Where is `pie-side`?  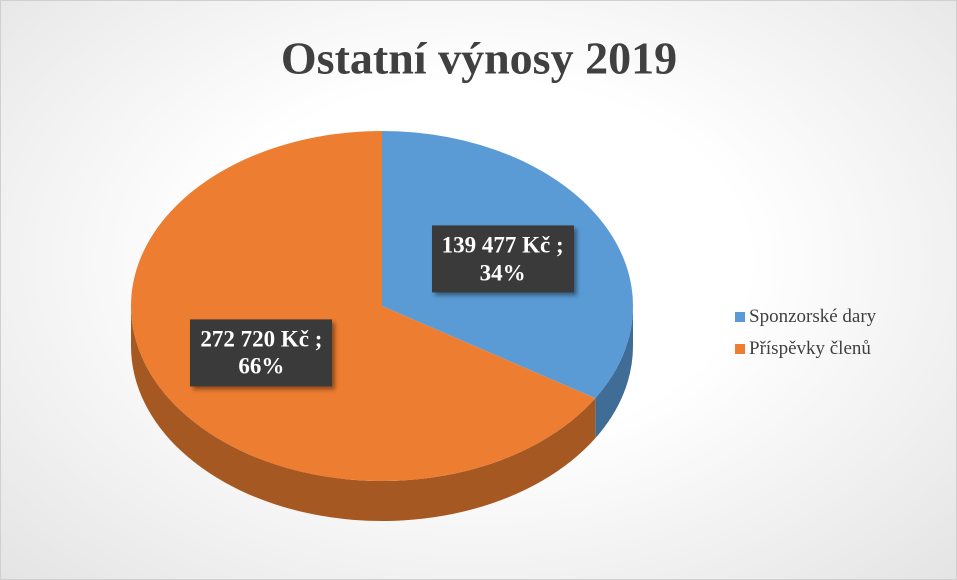
pie-side is located at coordinates (614, 372).